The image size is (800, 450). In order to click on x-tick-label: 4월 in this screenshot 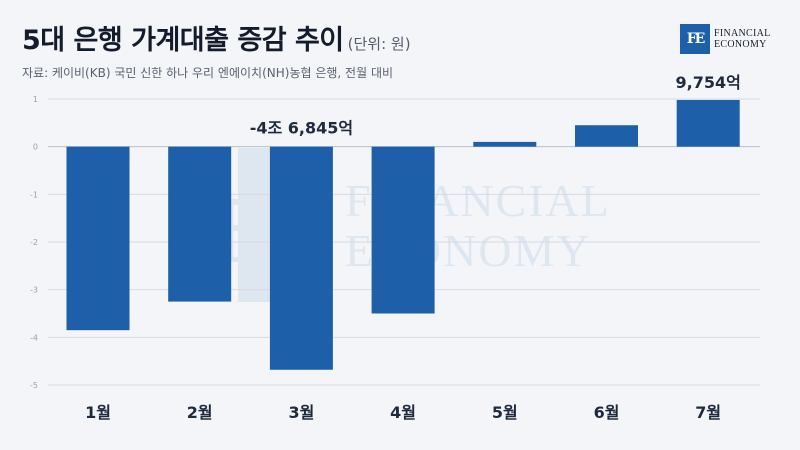, I will do `click(403, 412)`.